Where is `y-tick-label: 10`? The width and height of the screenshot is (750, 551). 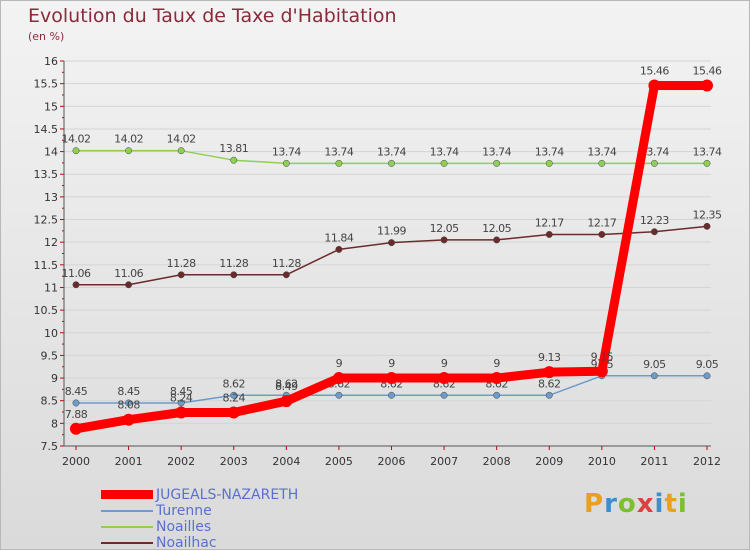 y-tick-label: 10 is located at coordinates (51, 333).